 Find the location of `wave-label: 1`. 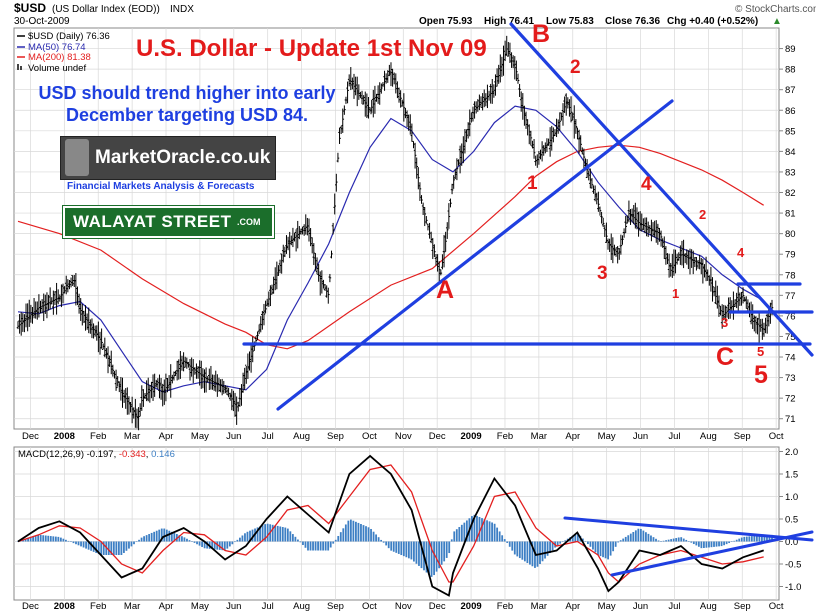

wave-label: 1 is located at coordinates (532, 183).